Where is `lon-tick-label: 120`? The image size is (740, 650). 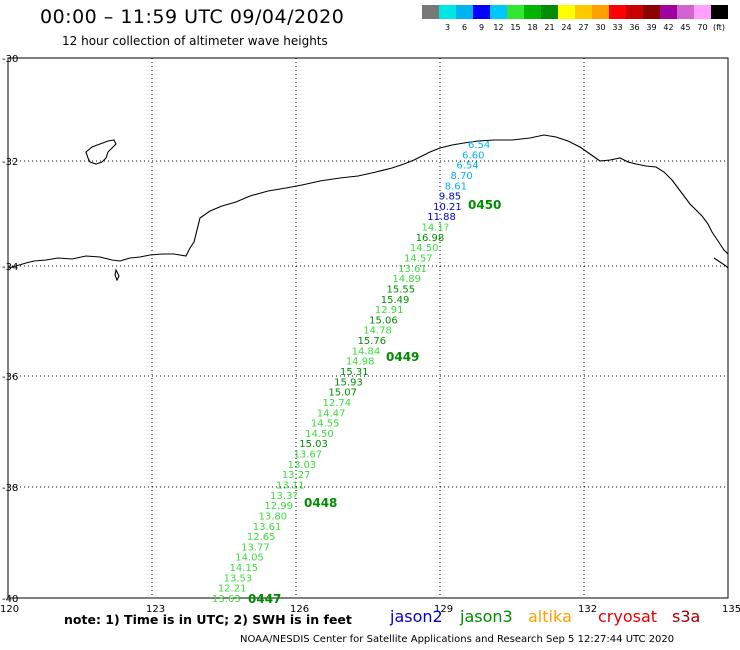 lon-tick-label: 120 is located at coordinates (9, 609).